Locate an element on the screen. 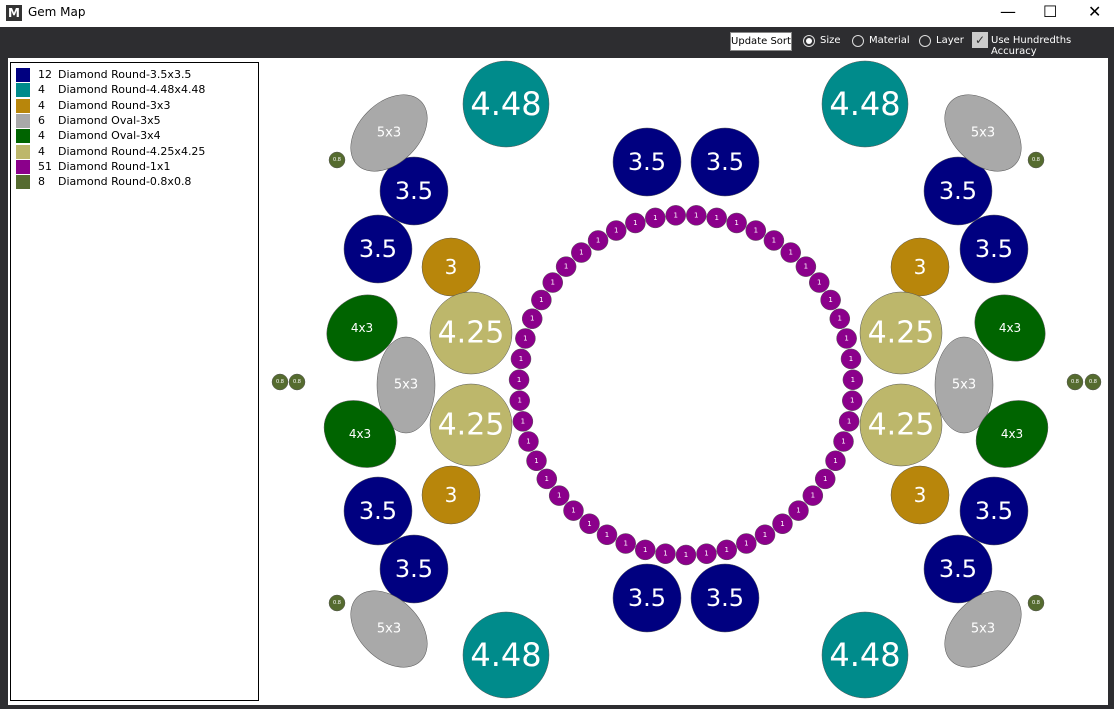  legend-name: Diamond Round-3.5x3.5 is located at coordinates (125, 74).